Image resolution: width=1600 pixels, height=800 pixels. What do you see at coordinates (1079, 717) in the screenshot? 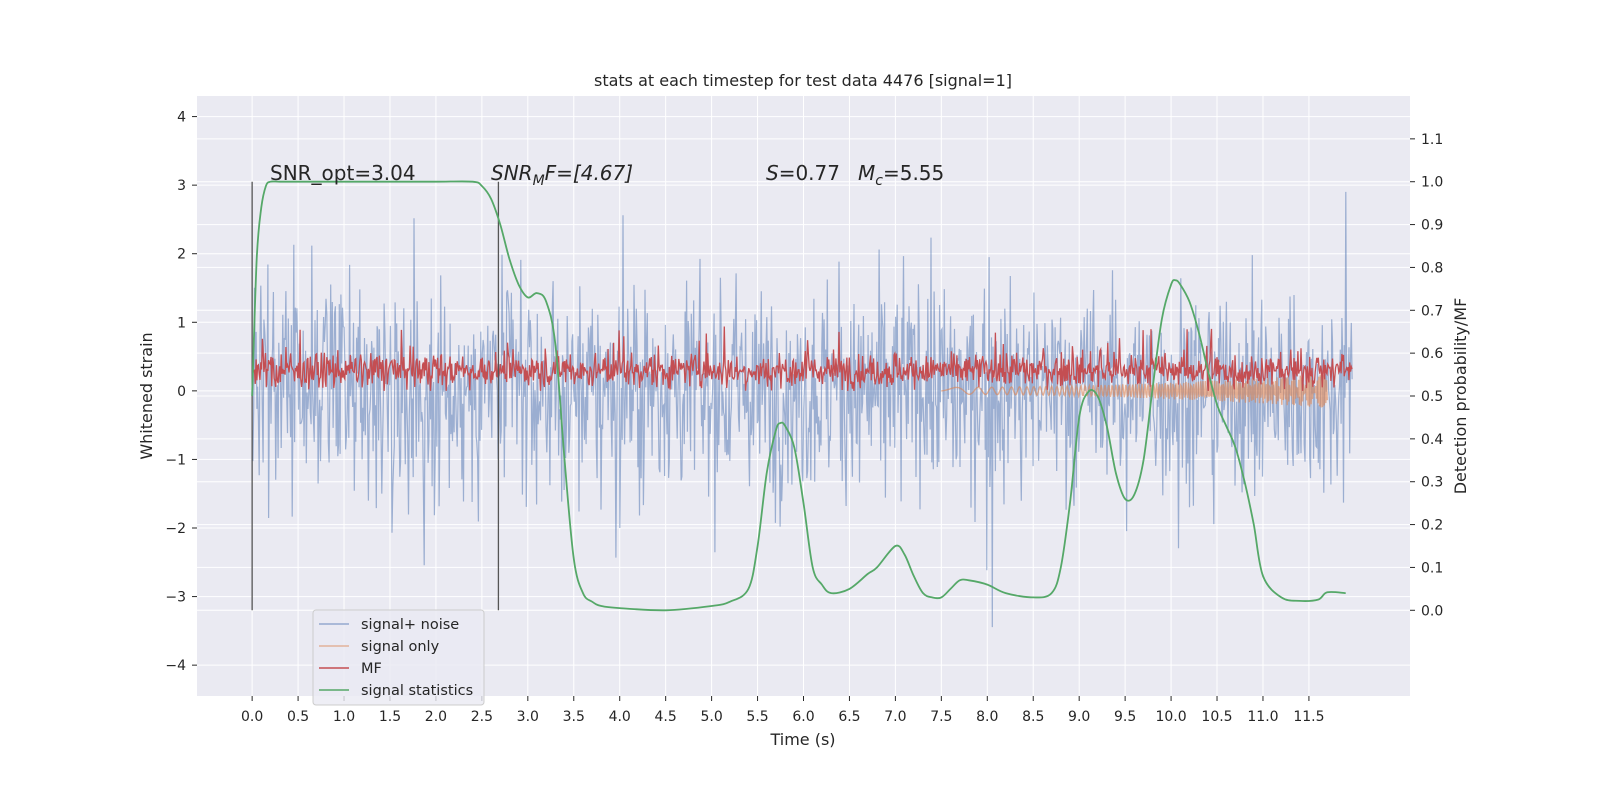
I see `x-tick-label: 9.0` at bounding box center [1079, 717].